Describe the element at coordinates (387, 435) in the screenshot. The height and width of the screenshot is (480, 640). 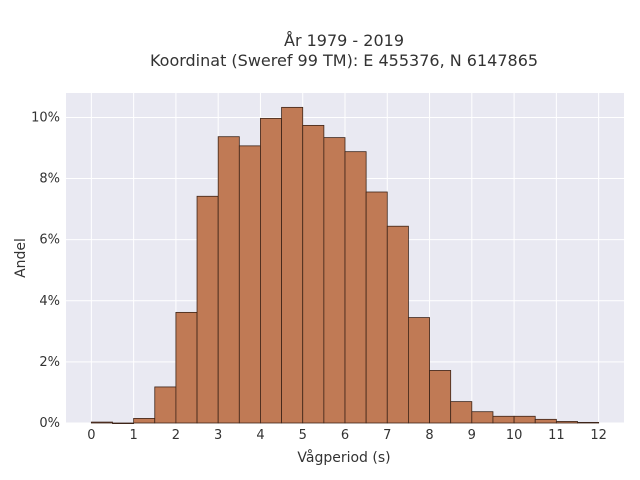
I see `x-tick-label: 7` at that location.